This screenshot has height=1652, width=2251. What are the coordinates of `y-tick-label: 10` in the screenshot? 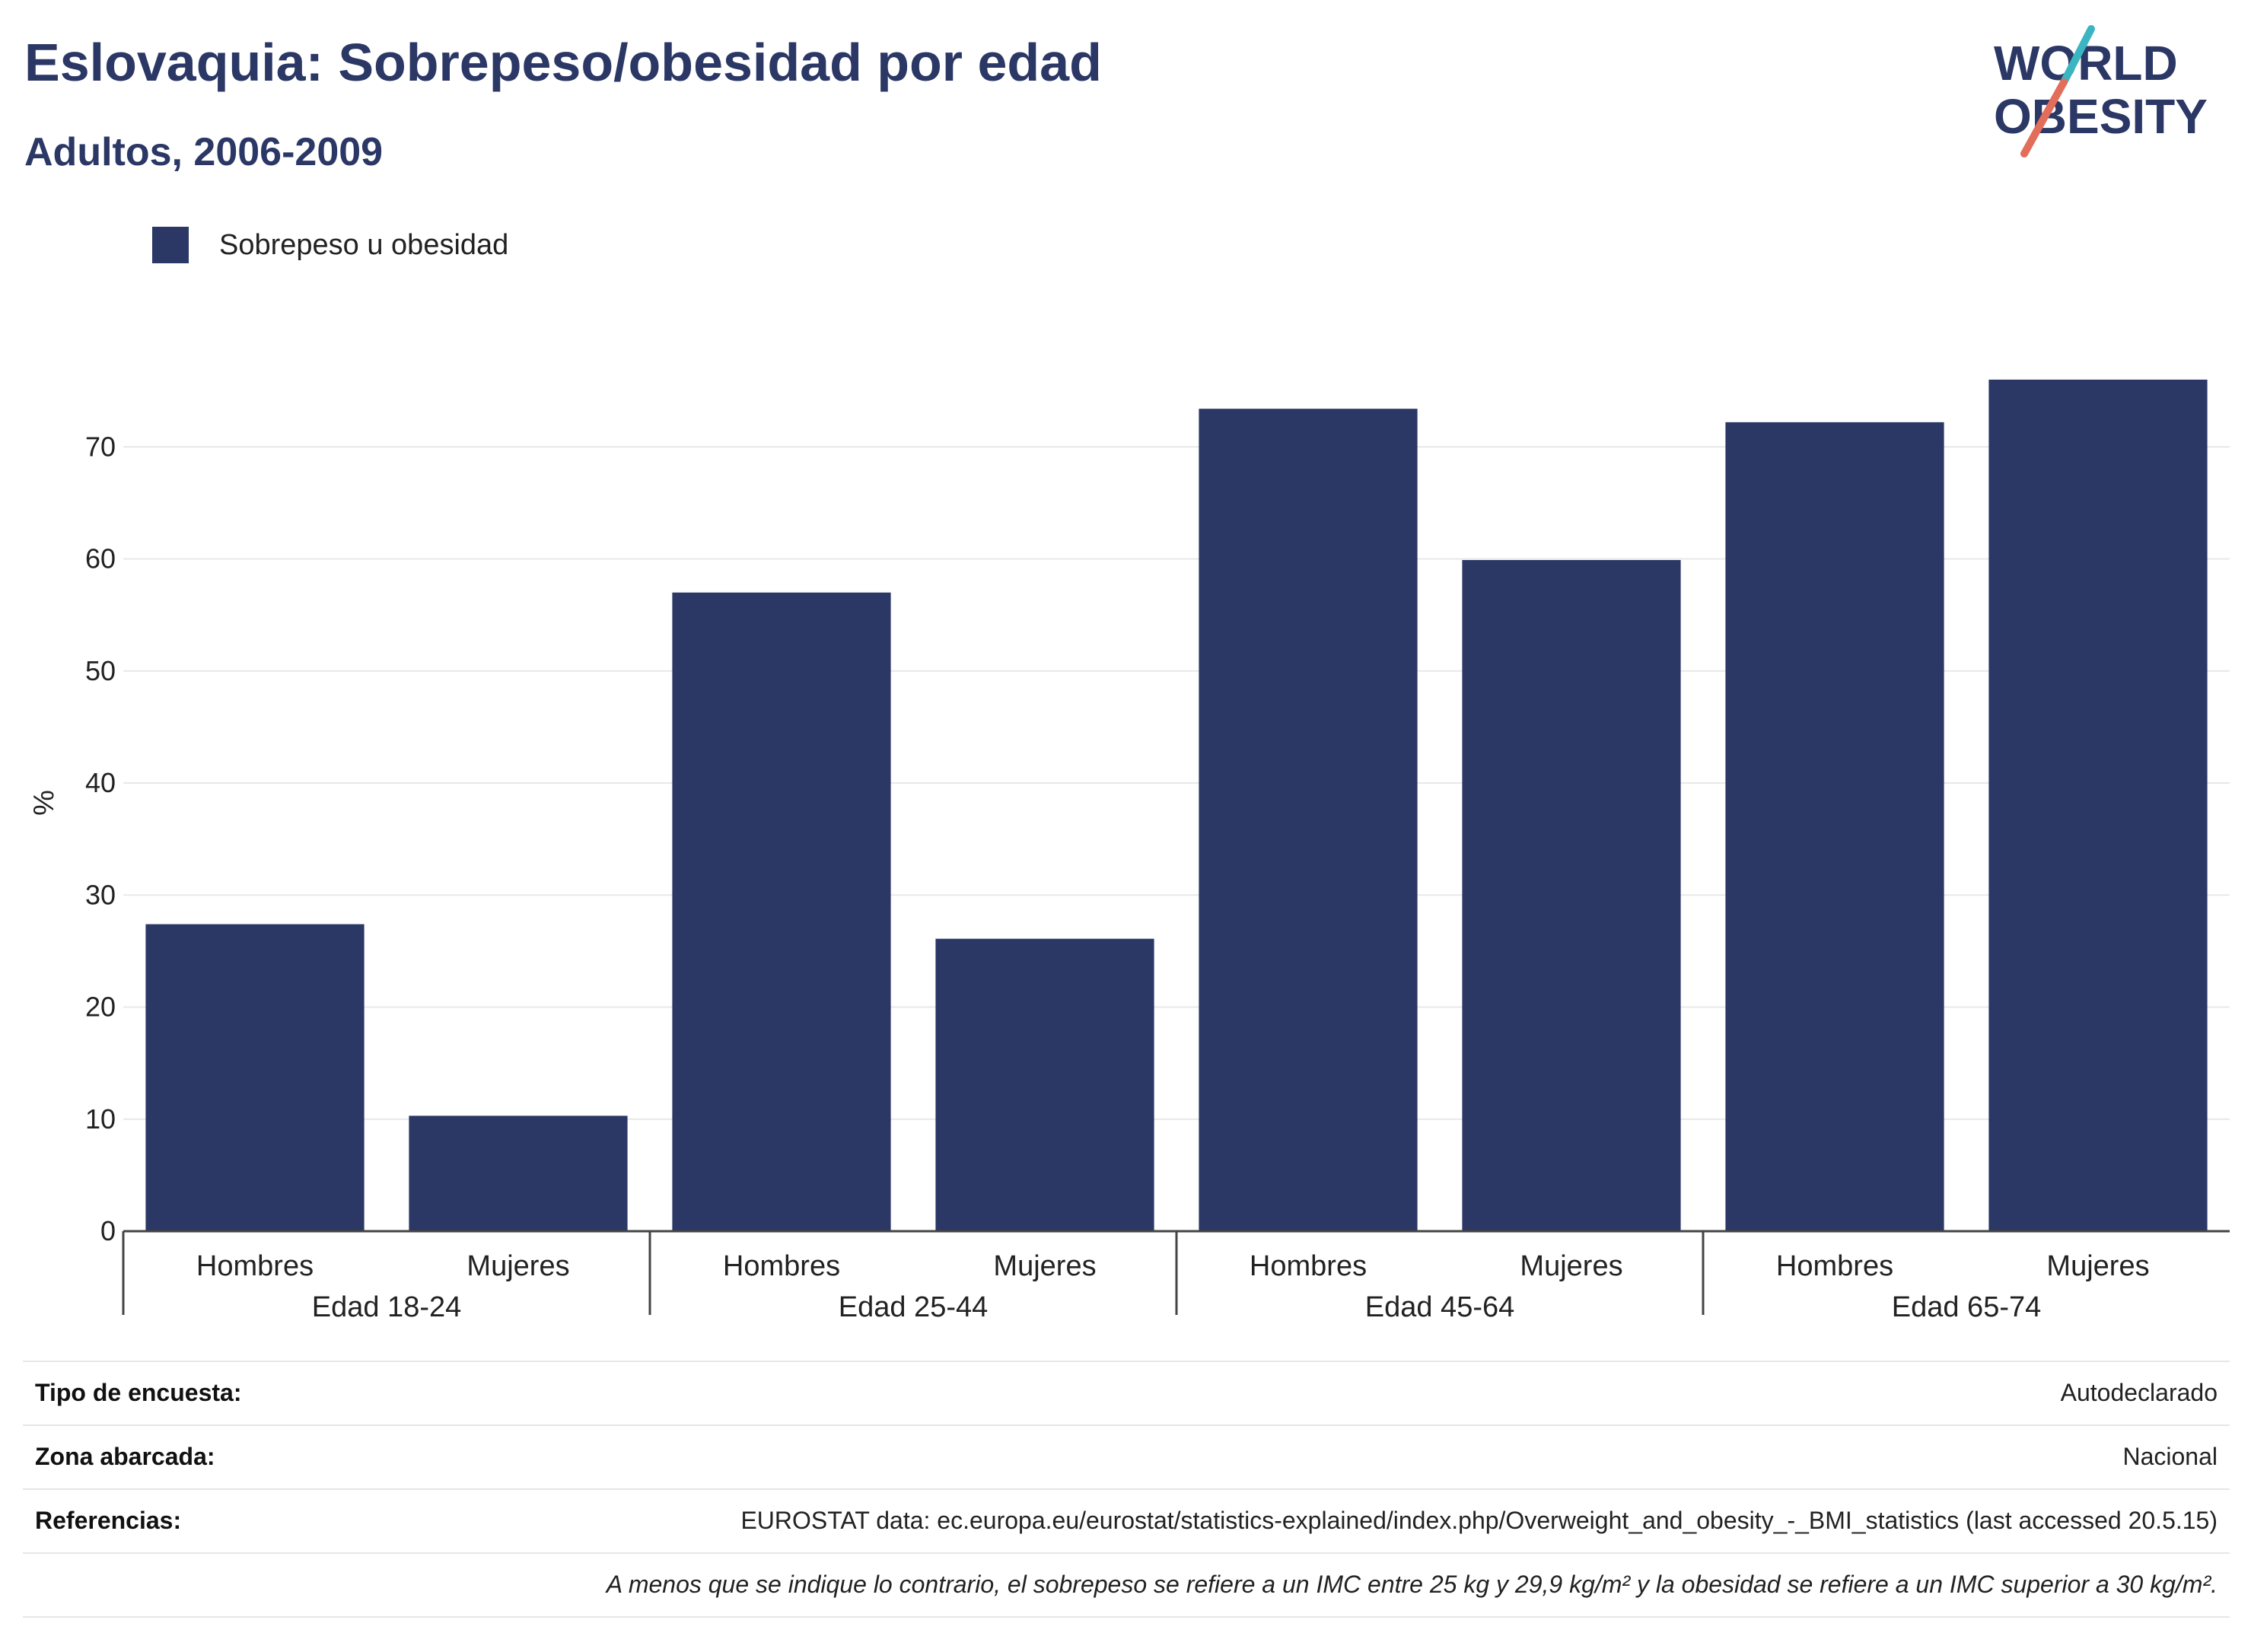 It's located at (100, 1119).